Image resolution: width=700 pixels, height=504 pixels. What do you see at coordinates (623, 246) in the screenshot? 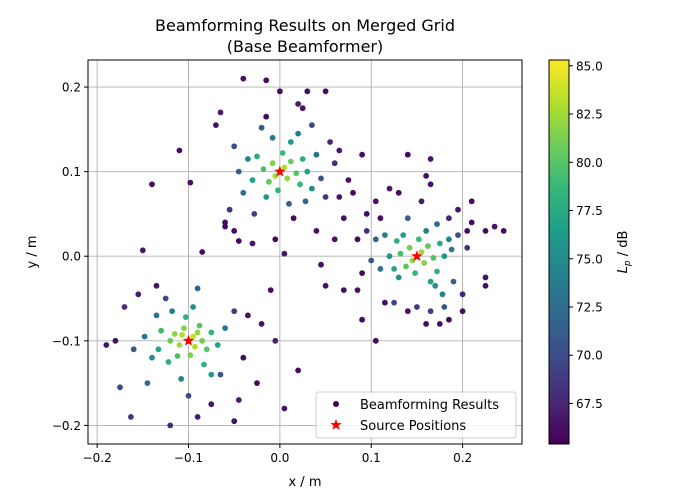
I see `colorbar-label-suffix: / dB` at bounding box center [623, 246].